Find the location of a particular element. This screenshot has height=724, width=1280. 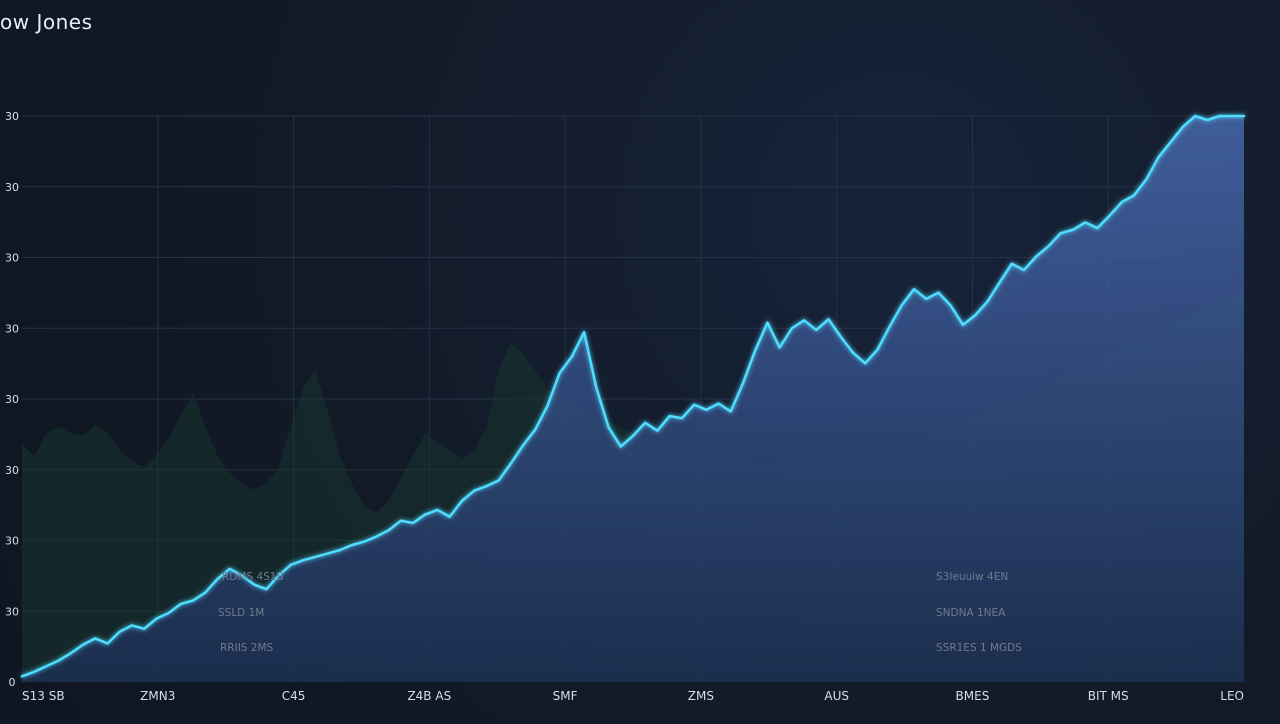

x-tick-label: ZMS is located at coordinates (701, 696).